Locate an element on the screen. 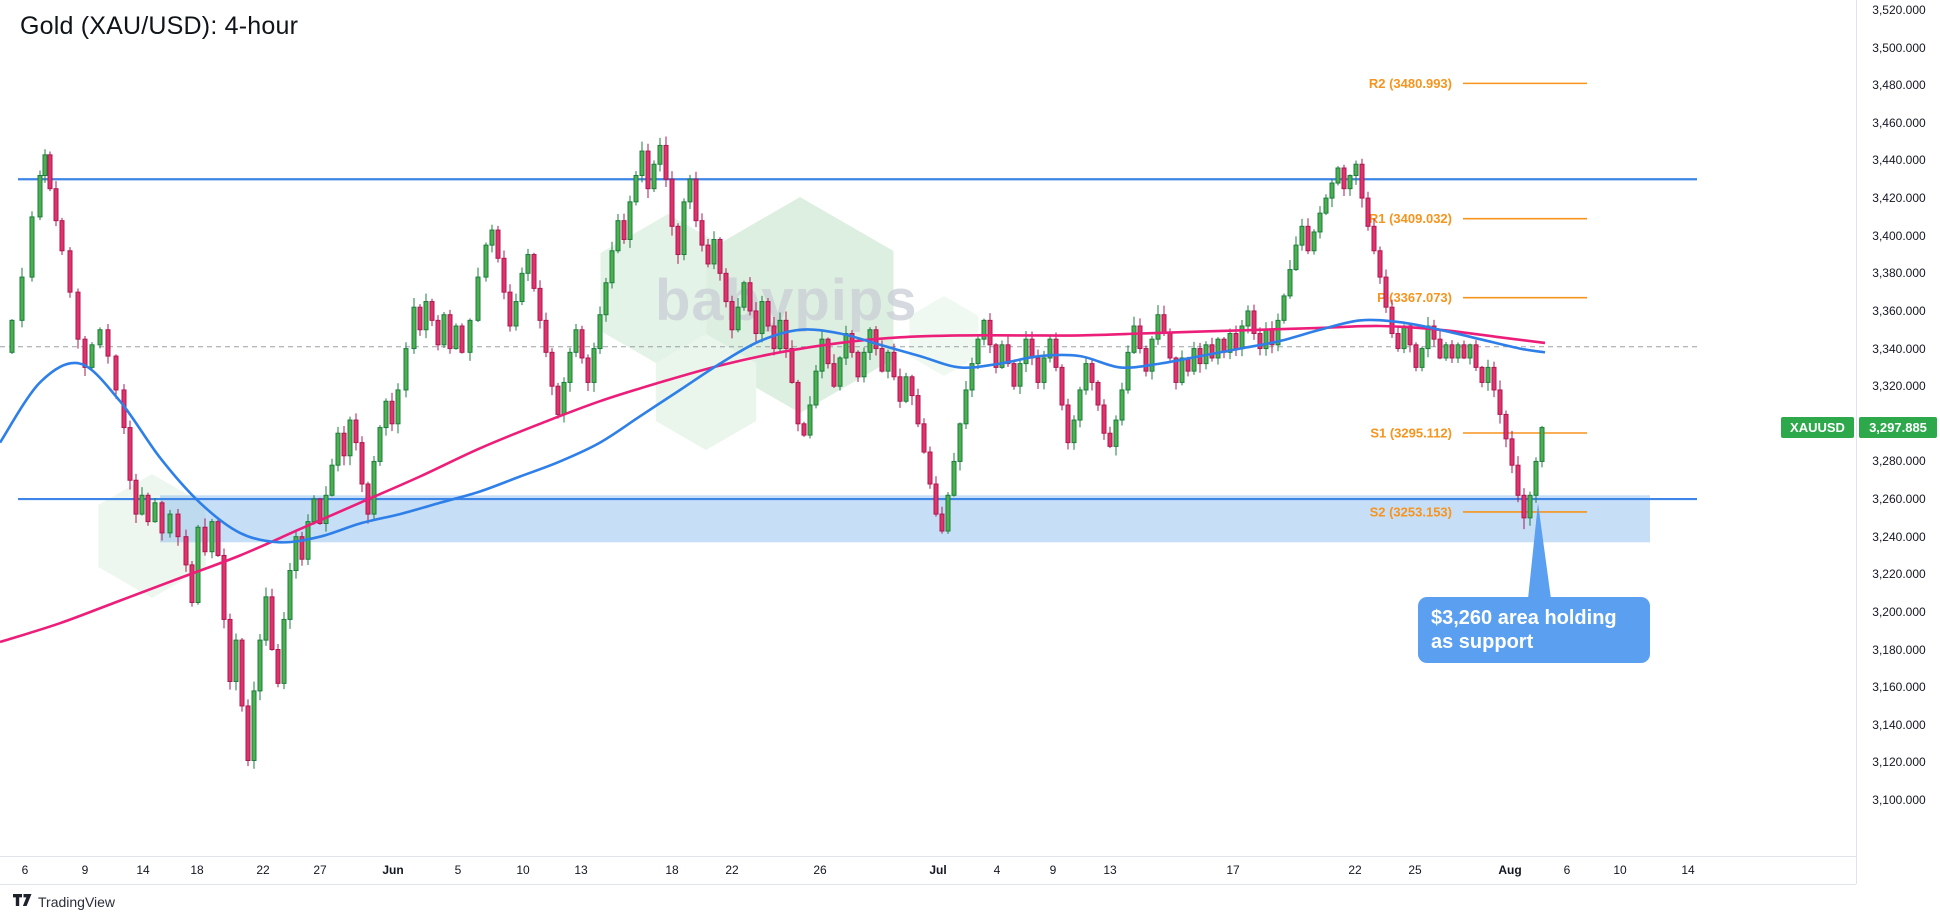 Image resolution: width=1940 pixels, height=918 pixels. time-tick-22: 22 is located at coordinates (1355, 870).